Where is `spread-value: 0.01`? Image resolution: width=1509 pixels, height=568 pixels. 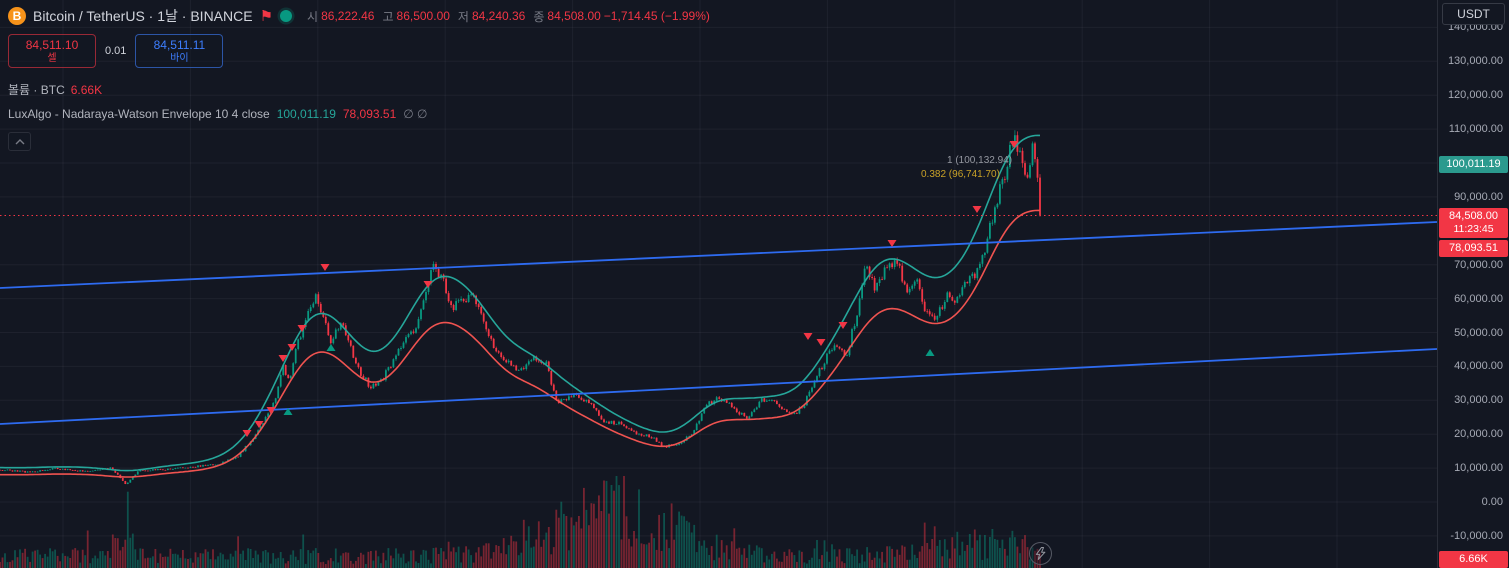
spread-value: 0.01 is located at coordinates (116, 51).